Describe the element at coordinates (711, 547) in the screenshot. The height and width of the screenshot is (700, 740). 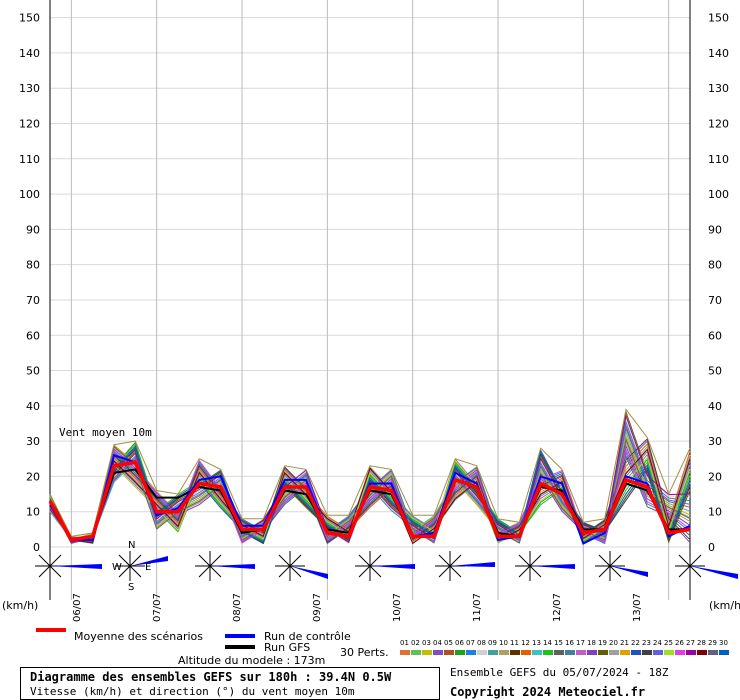
I see `y-tick-label-right: 0` at that location.